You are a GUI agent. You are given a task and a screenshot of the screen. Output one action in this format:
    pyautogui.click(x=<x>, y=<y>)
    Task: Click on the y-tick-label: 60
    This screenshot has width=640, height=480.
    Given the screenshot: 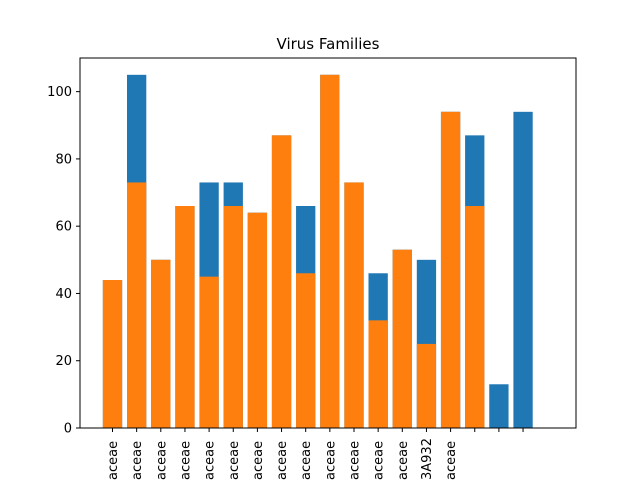 What is the action you would take?
    pyautogui.click(x=63, y=227)
    